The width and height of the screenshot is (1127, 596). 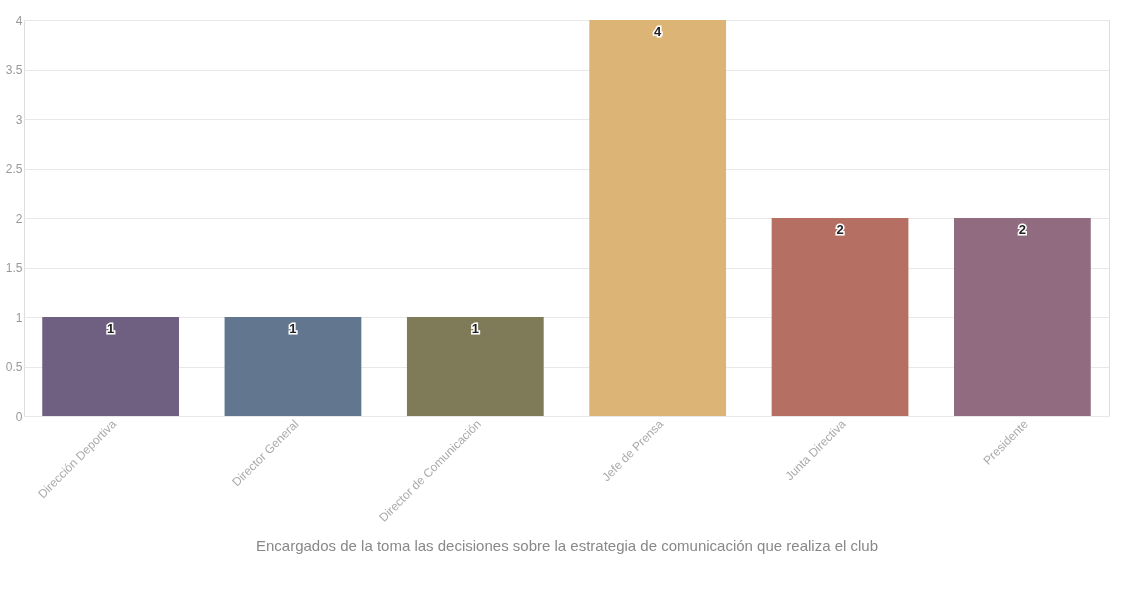 What do you see at coordinates (19, 119) in the screenshot?
I see `y-tick-label: 3` at bounding box center [19, 119].